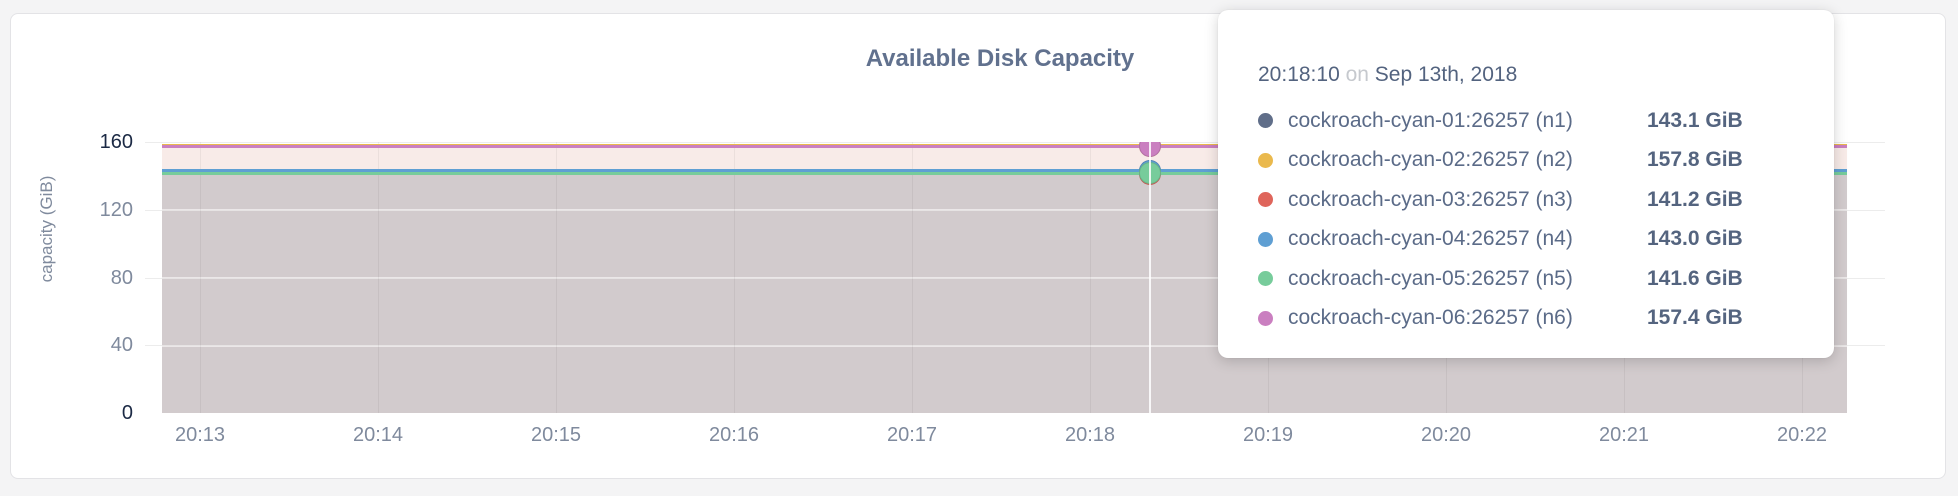  Describe the element at coordinates (121, 345) in the screenshot. I see `y-axis-tick-label: 40` at that location.